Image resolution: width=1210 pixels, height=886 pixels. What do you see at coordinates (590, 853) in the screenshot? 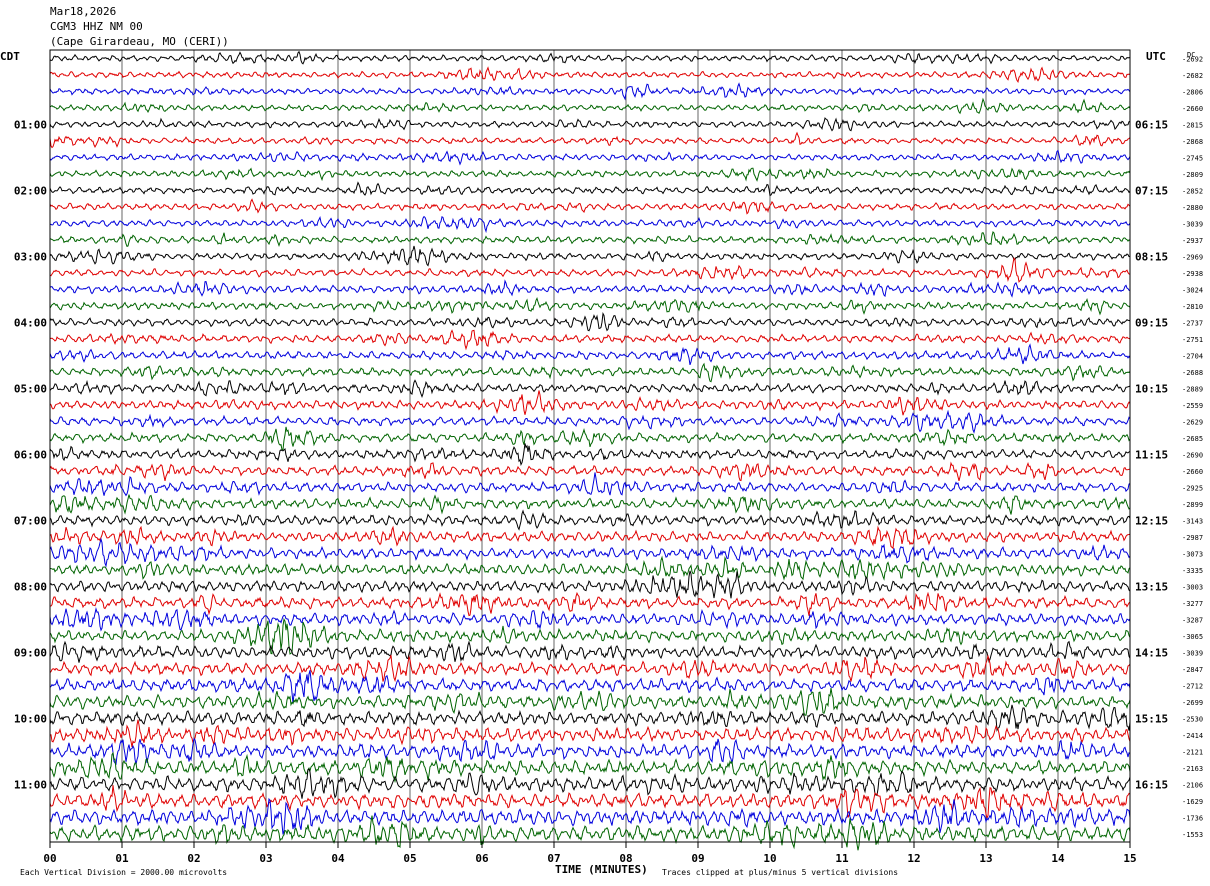
I see `x-axis-ticks: 00 01 02 03 04 05 06 07 08 09 10 11 12 13 14 15` at bounding box center [590, 853].